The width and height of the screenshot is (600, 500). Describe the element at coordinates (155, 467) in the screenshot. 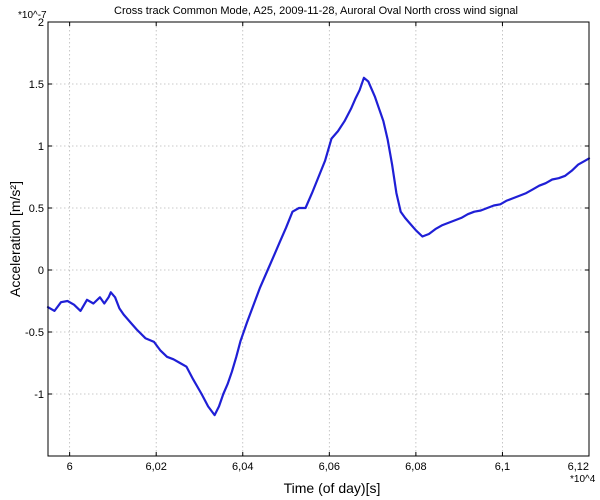

I see `x-tick-label: 6,02` at that location.